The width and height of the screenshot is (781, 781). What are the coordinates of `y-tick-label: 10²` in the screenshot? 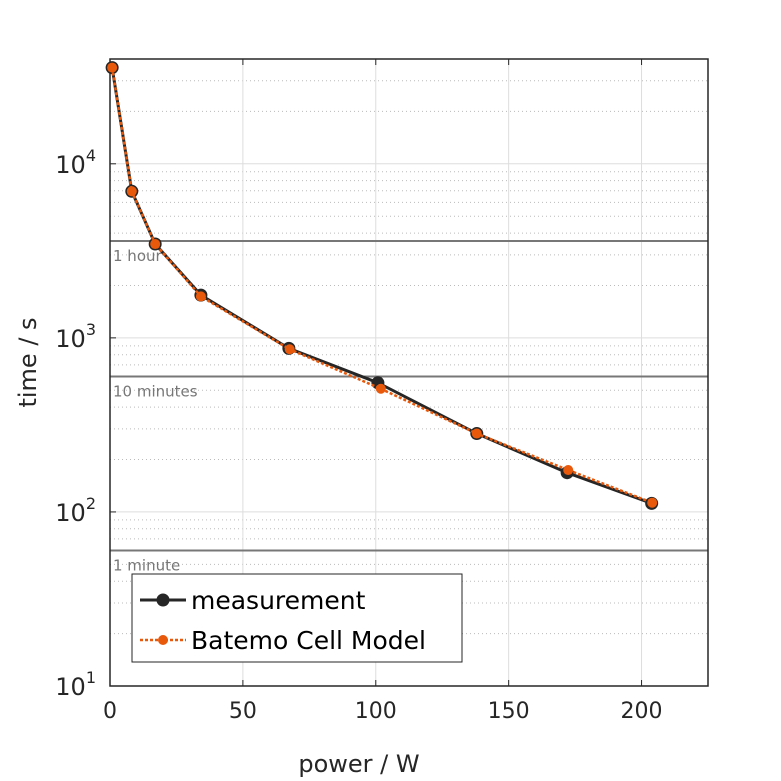 It's located at (75, 510).